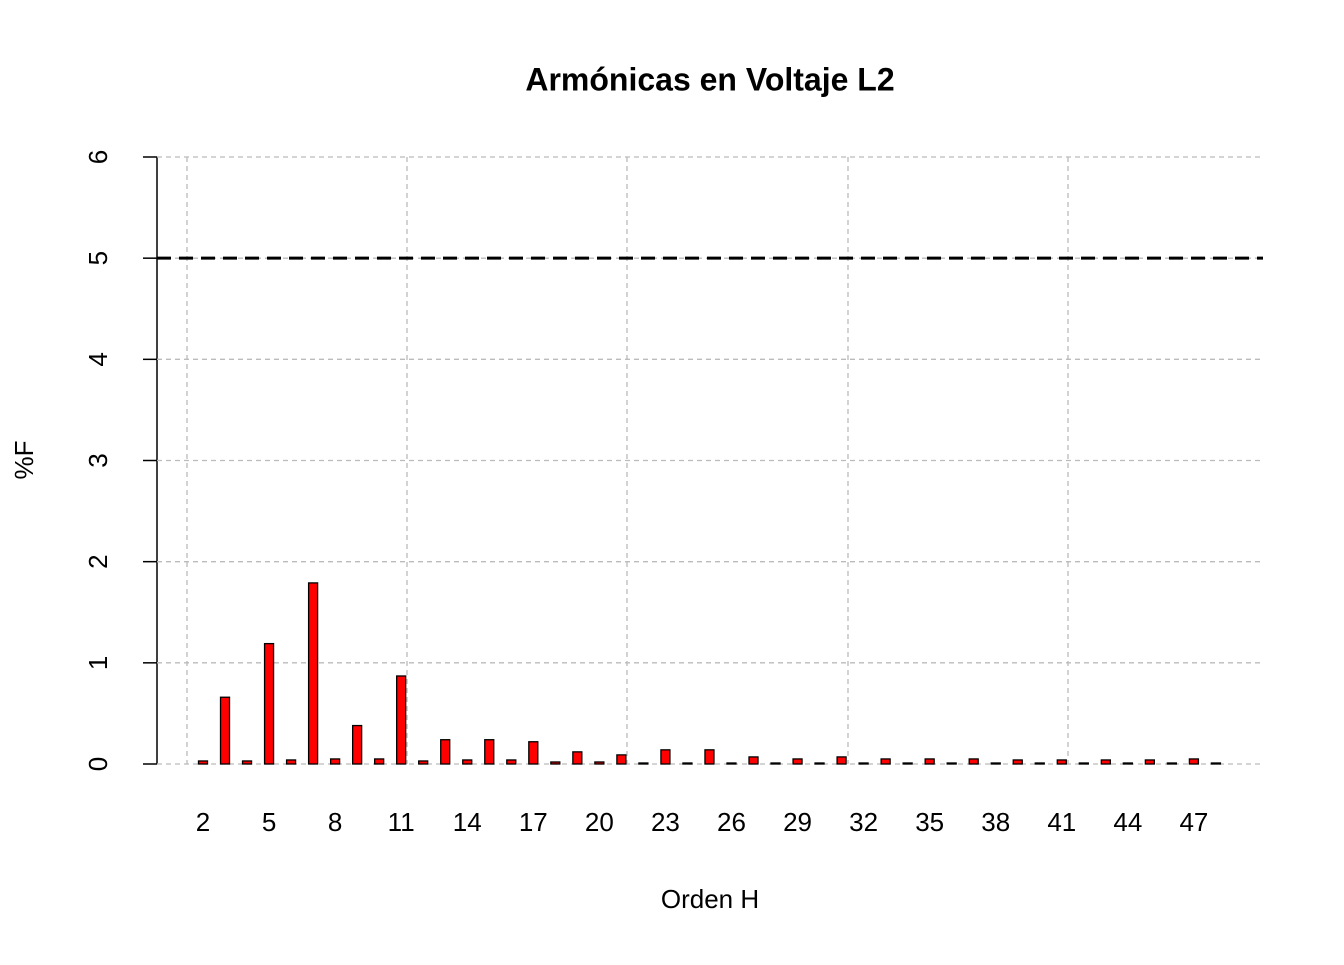 The image size is (1344, 965). What do you see at coordinates (98, 258) in the screenshot?
I see `y-tick-label: 5` at bounding box center [98, 258].